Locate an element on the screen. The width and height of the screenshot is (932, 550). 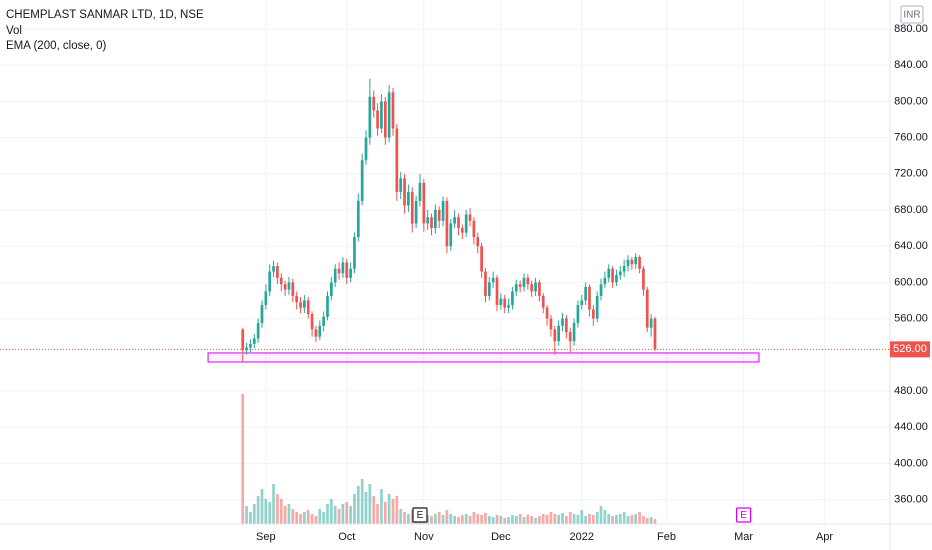
y-tick-label: 840.00 is located at coordinates (911, 65).